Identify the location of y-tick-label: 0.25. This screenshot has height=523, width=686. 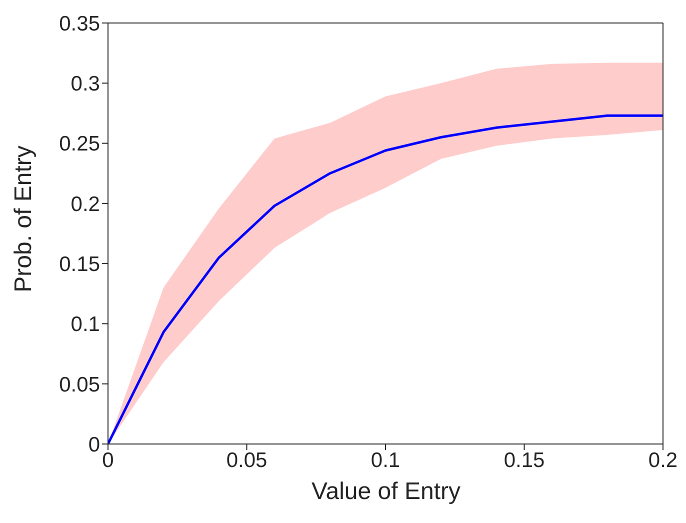
(79, 144).